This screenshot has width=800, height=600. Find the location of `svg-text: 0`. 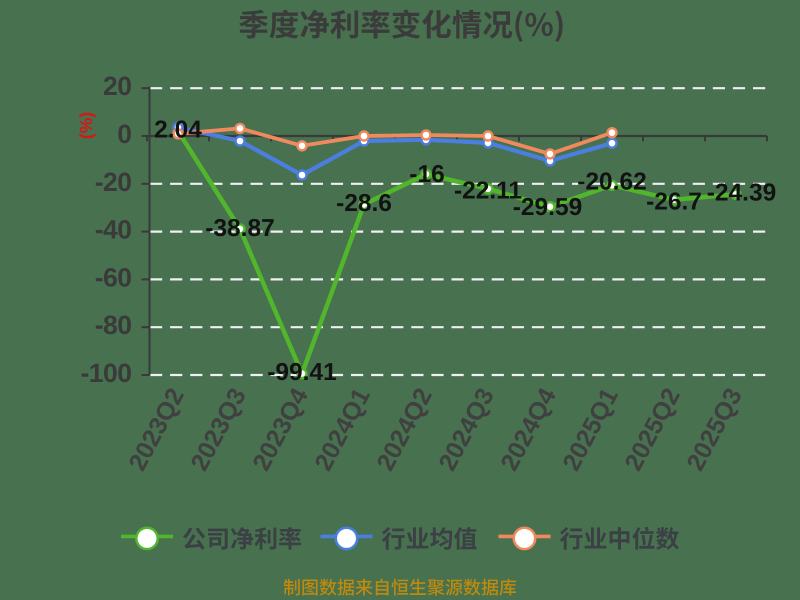

svg-text: 0 is located at coordinates (124, 134).